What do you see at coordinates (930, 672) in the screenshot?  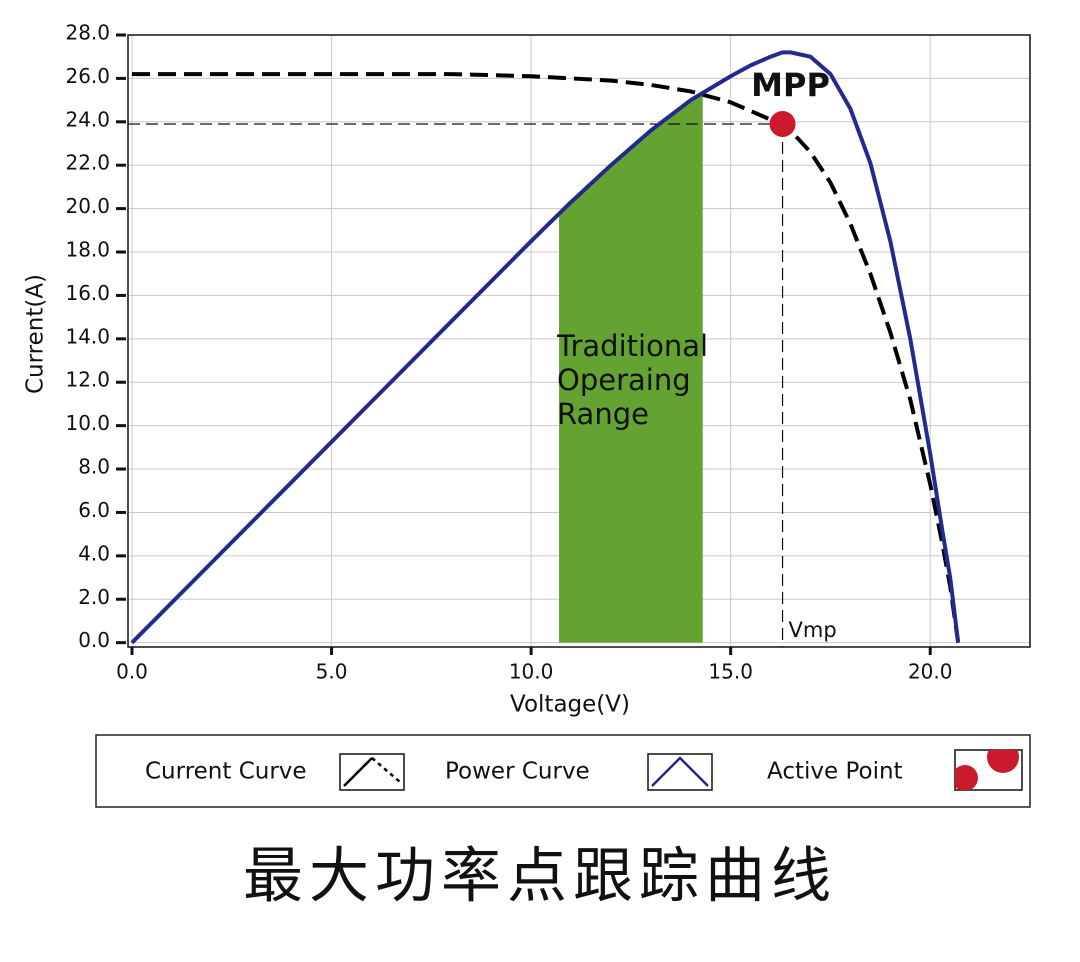 I see `x-tick-label: 20.0` at bounding box center [930, 672].